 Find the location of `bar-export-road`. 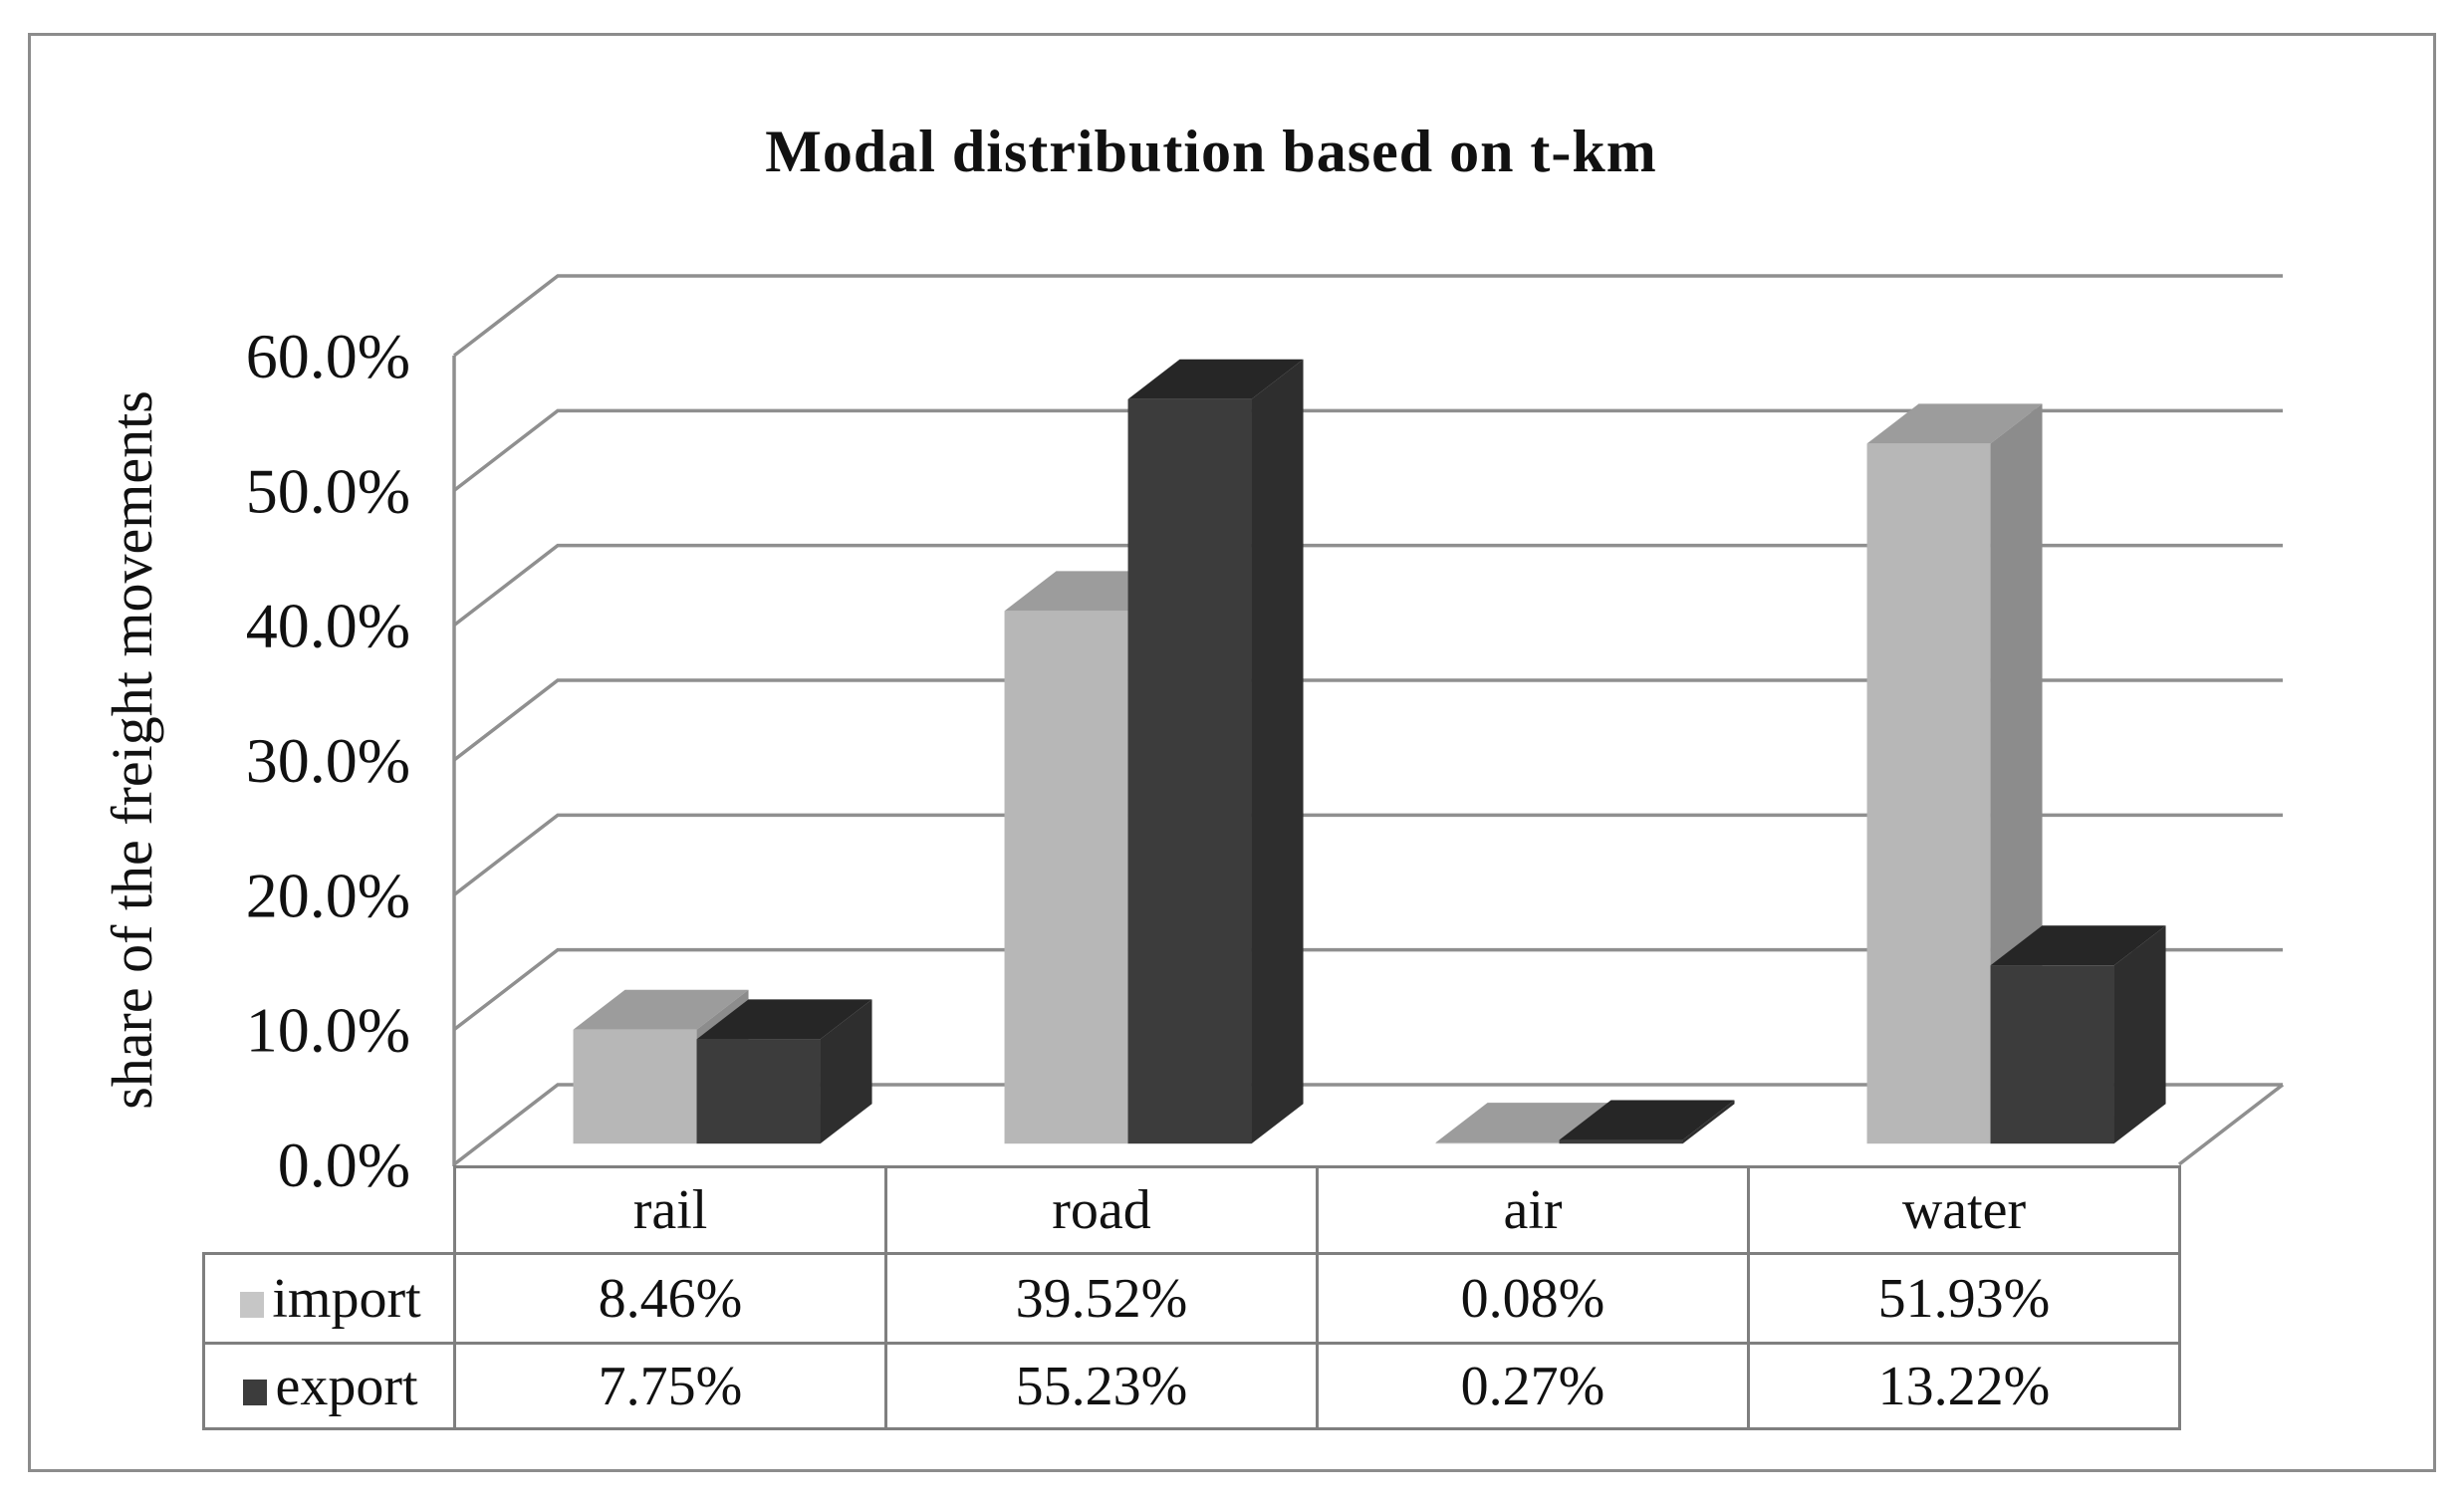

bar-export-road is located at coordinates (1215, 751).